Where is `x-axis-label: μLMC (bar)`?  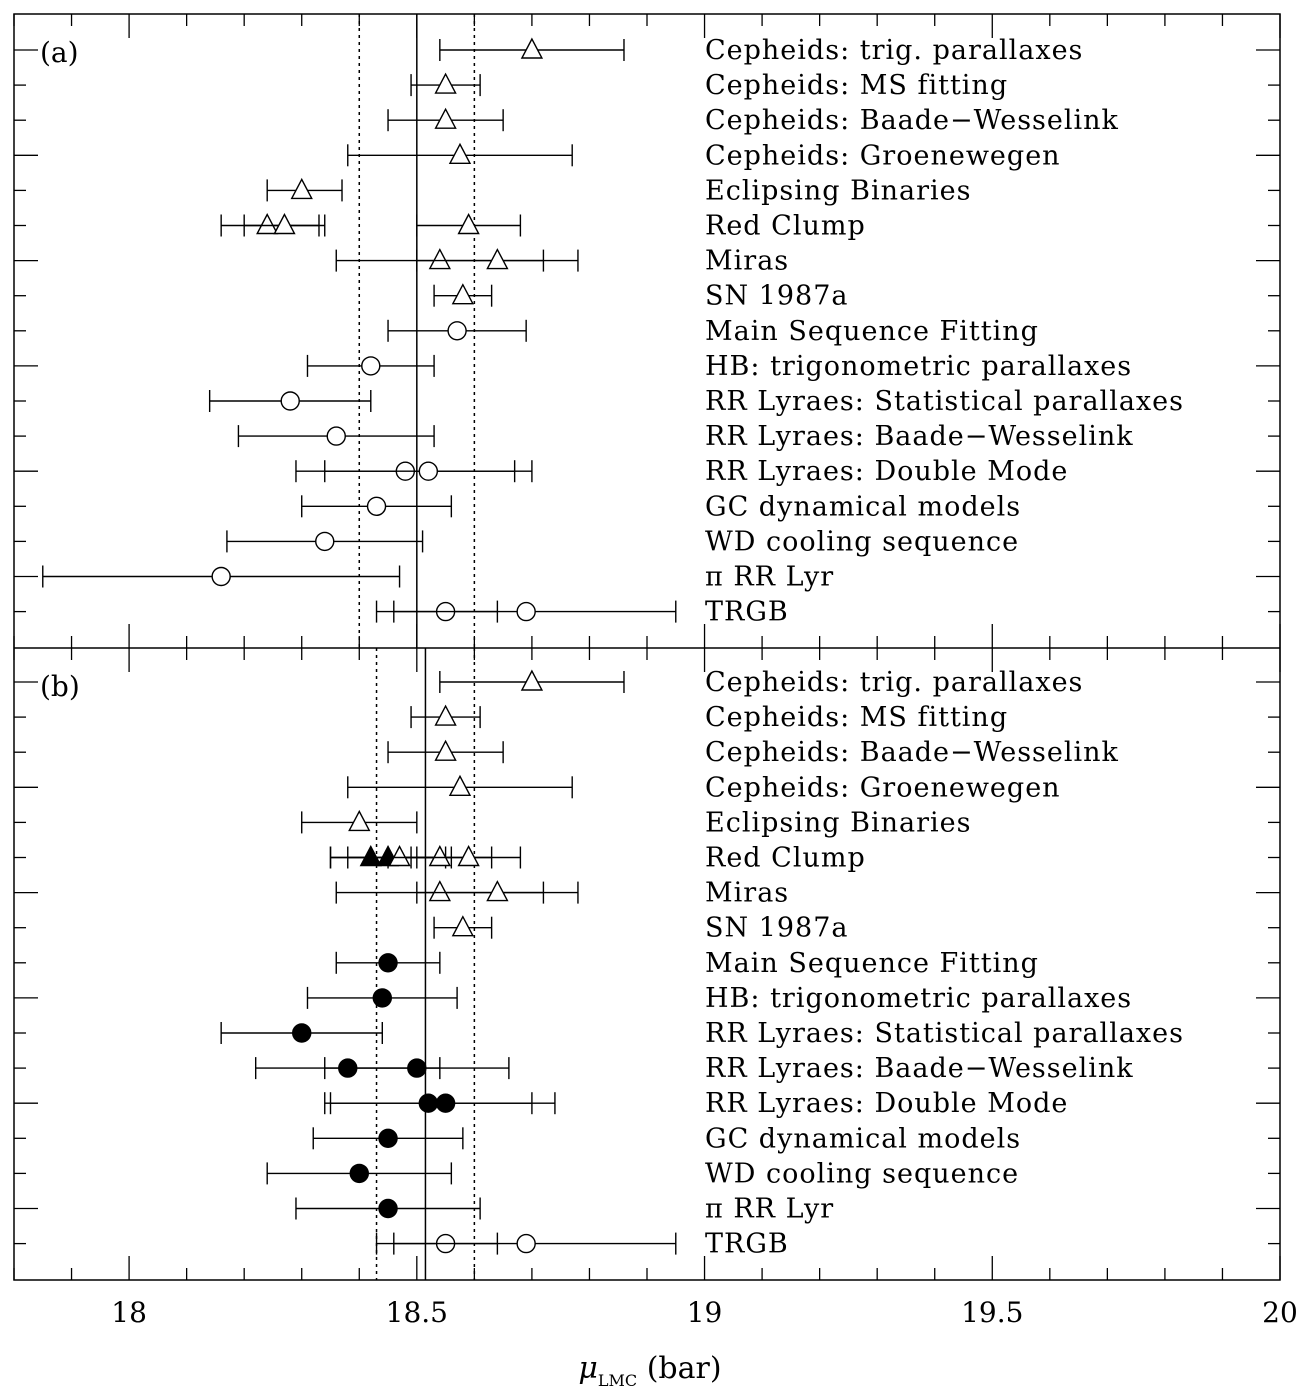 x-axis-label: μLMC (bar) is located at coordinates (649, 1370).